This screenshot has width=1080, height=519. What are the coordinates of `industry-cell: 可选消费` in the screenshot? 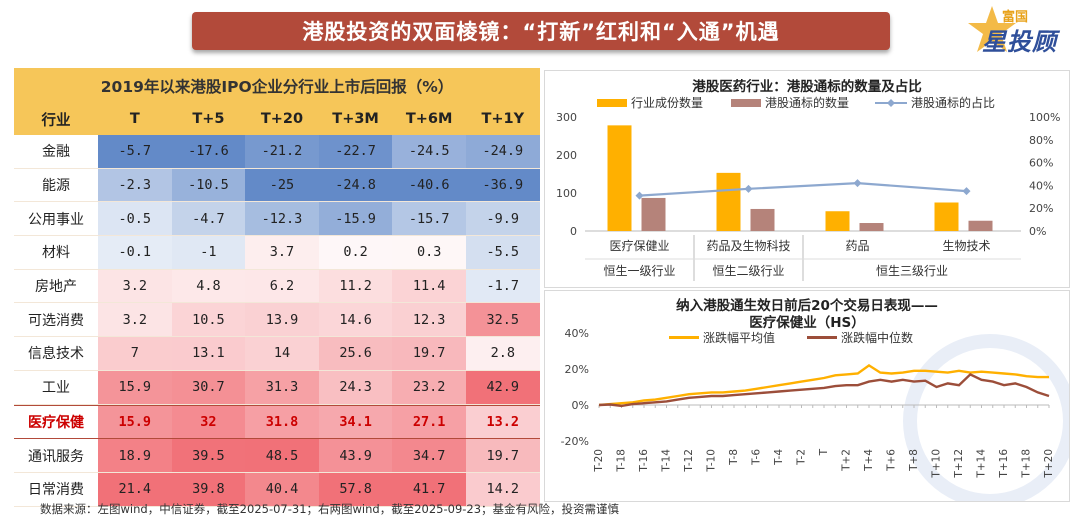 It's located at (56, 320).